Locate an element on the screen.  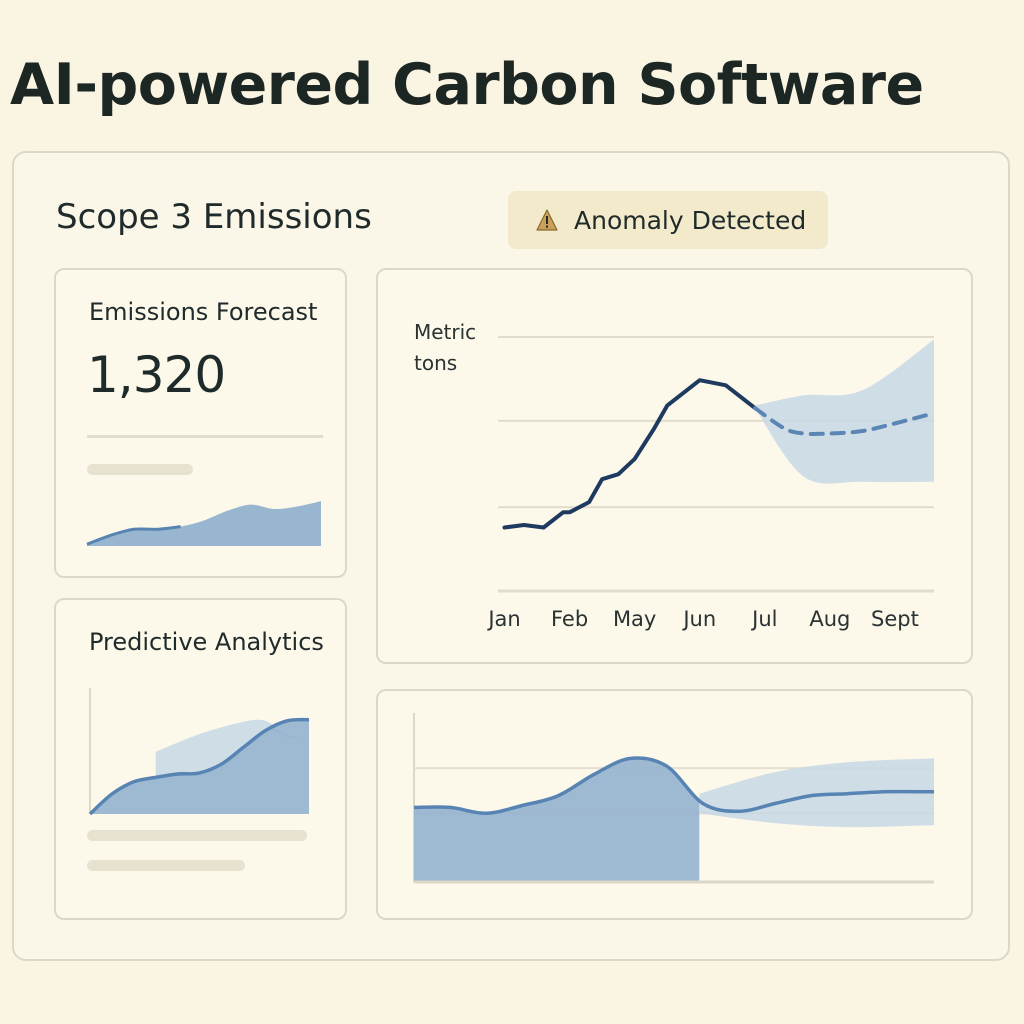
predictive-area-fill is located at coordinates (199, 766).